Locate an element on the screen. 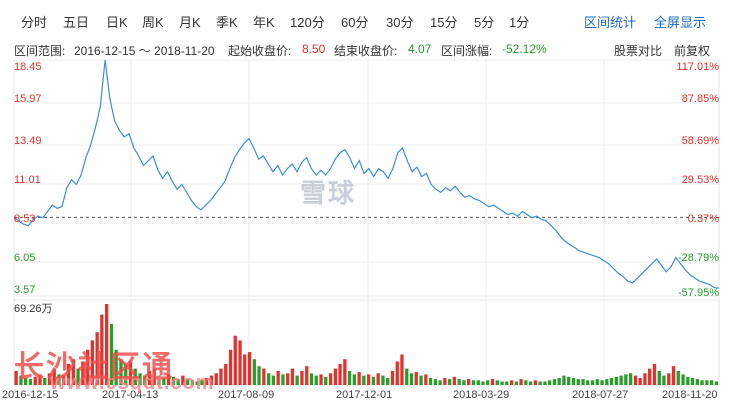 The height and width of the screenshot is (410, 733). tab-1min: 1分 is located at coordinates (519, 22).